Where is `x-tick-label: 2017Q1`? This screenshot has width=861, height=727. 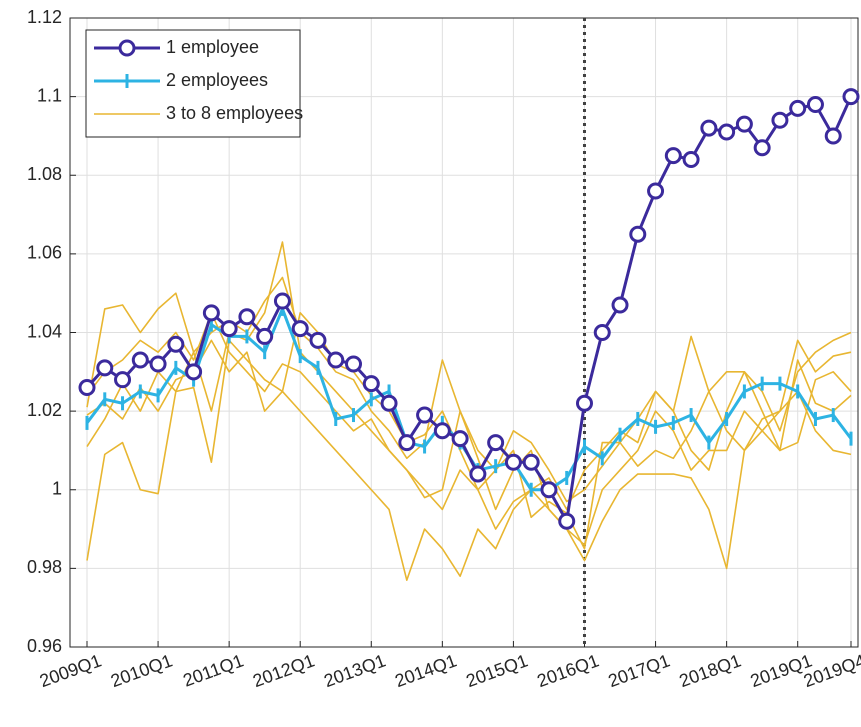 x-tick-label: 2017Q1 is located at coordinates (639, 670).